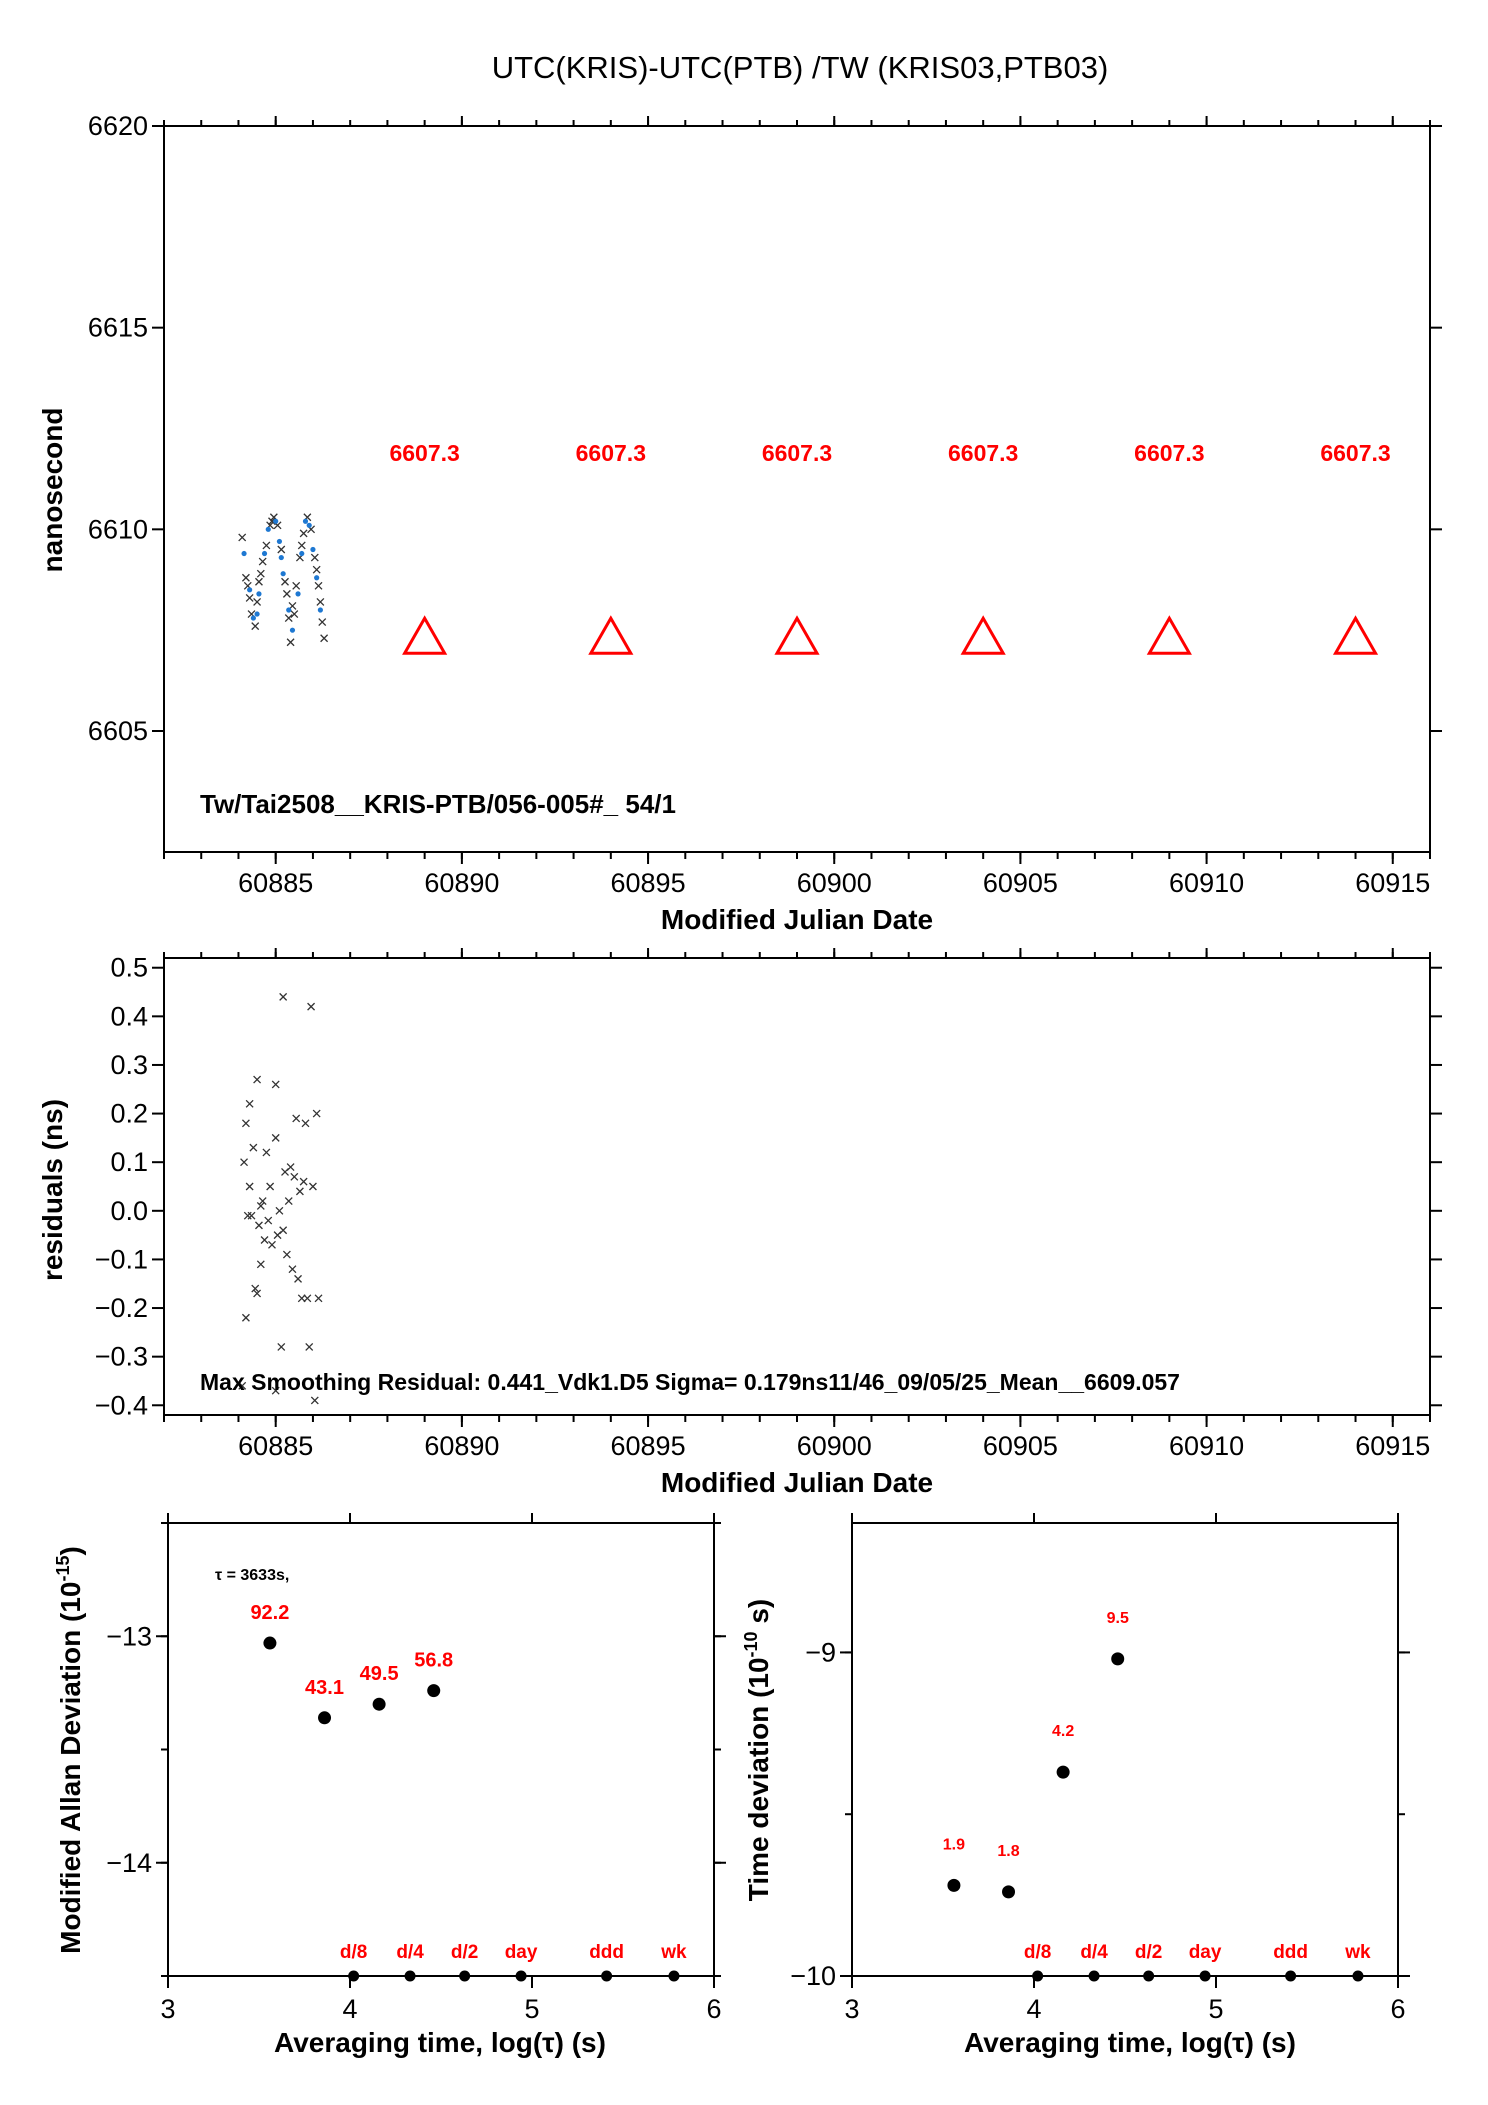 Image resolution: width=1488 pixels, height=2105 pixels. I want to click on deviation-value-label: 1.9, so click(954, 1844).